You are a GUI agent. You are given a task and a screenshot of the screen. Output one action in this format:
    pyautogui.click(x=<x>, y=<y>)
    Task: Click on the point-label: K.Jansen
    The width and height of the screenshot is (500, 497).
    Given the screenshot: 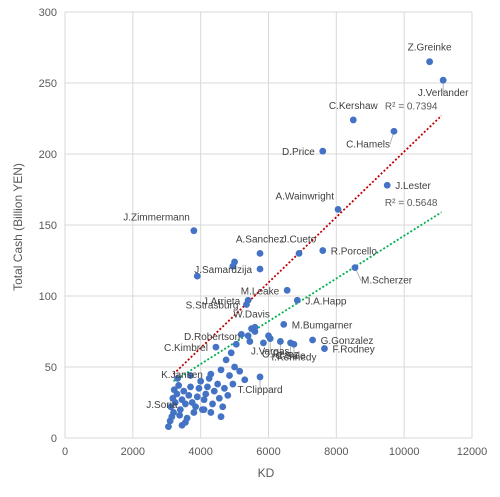 What is the action you would take?
    pyautogui.click(x=182, y=375)
    